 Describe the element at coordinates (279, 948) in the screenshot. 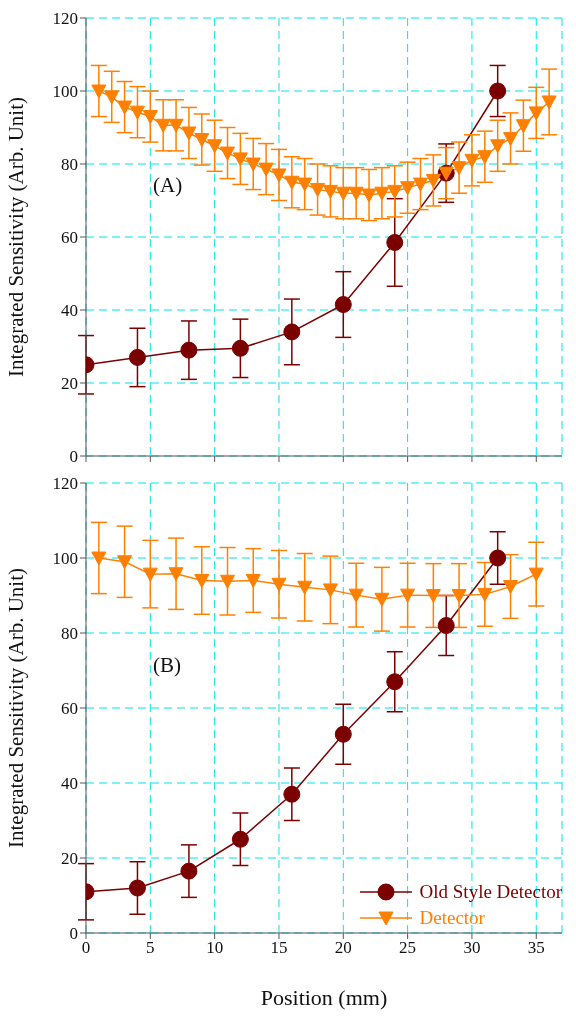

I see `x-tick-label: 15` at that location.